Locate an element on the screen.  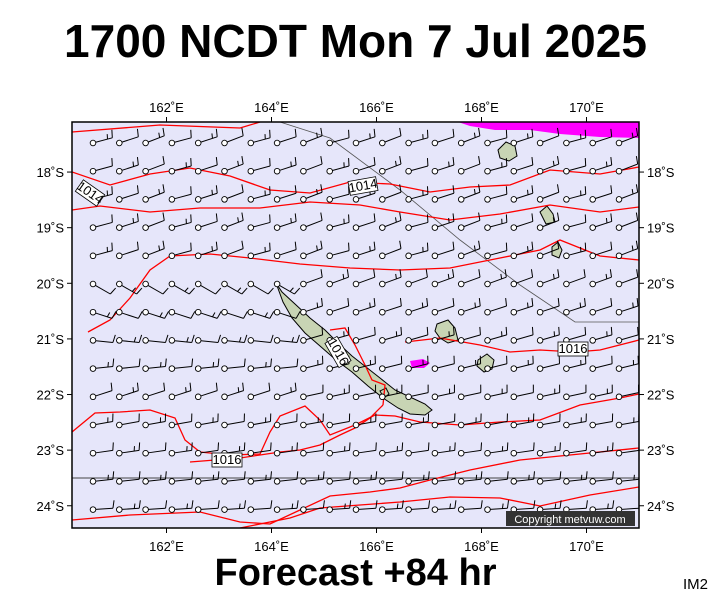
map-title: 1700 NCDT Mon 7 Jul 2025 is located at coordinates (355, 41).